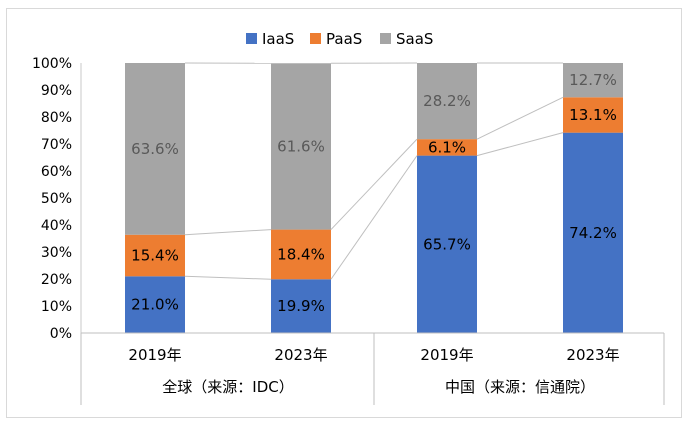 The width and height of the screenshot is (690, 425). Describe the element at coordinates (227, 387) in the screenshot. I see `group-label: 全球（来源：IDC）` at that location.